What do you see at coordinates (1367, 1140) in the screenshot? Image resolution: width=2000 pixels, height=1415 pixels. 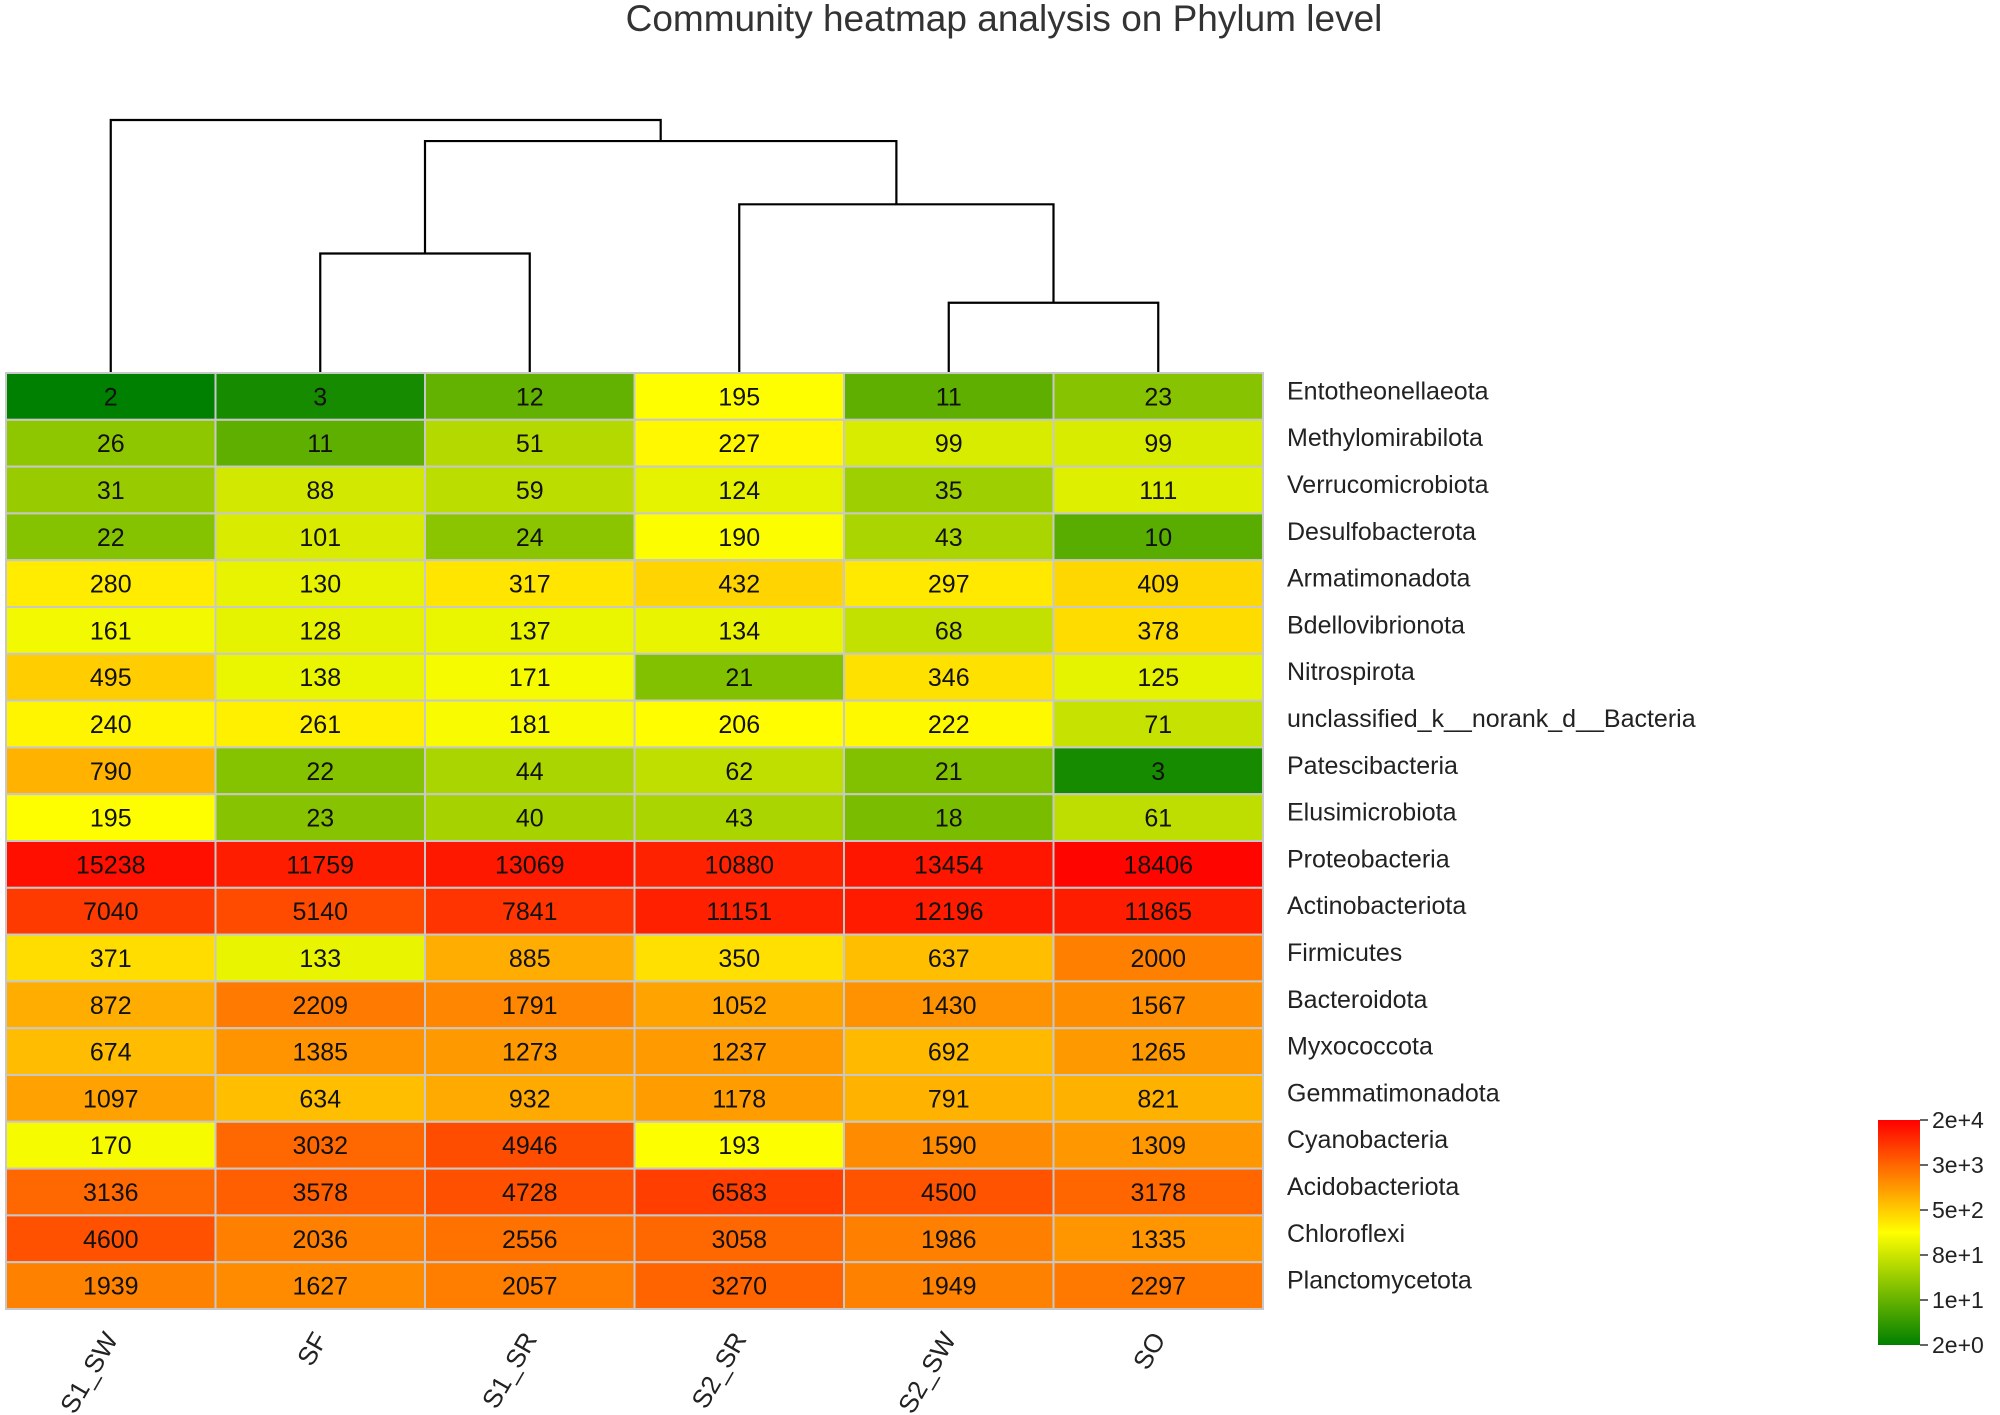 I see `row-label: Cyanobacteria` at bounding box center [1367, 1140].